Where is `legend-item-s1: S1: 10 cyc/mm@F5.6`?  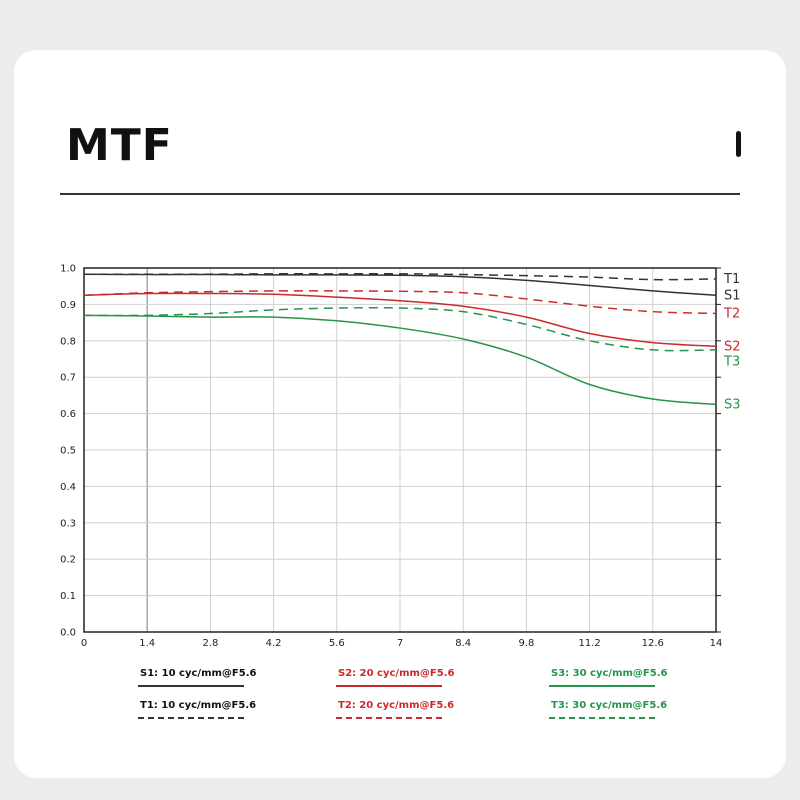 legend-item-s1: S1: 10 cyc/mm@F5.6 is located at coordinates (198, 673).